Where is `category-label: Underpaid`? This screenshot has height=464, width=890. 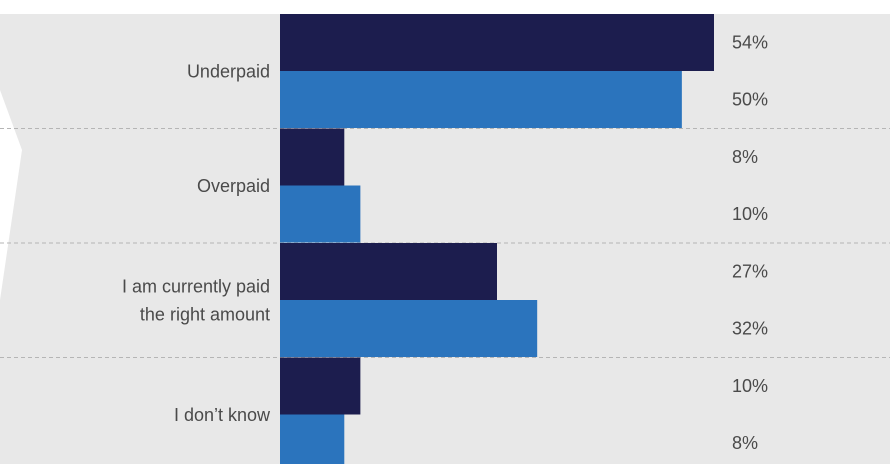
category-label: Underpaid is located at coordinates (228, 71).